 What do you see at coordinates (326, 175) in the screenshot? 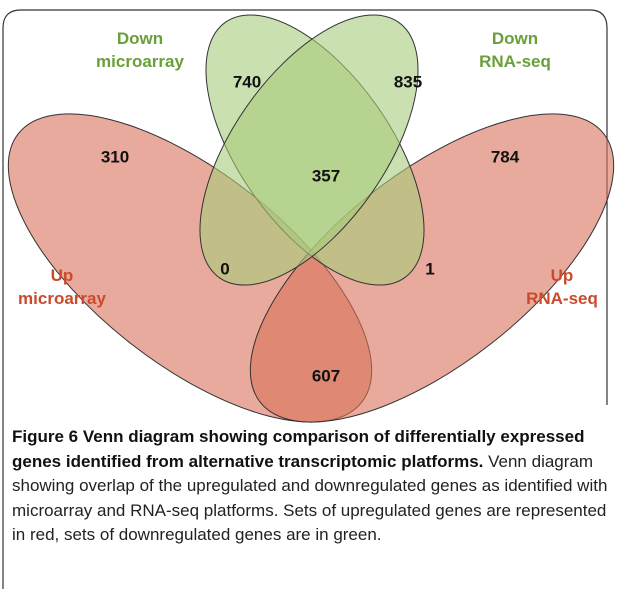
I see `region-count: 357` at bounding box center [326, 175].